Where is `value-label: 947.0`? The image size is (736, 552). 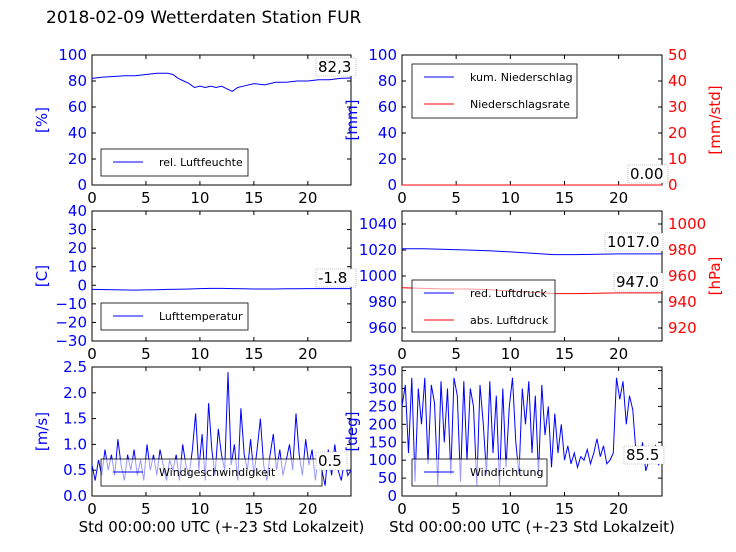 value-label: 947.0 is located at coordinates (637, 282).